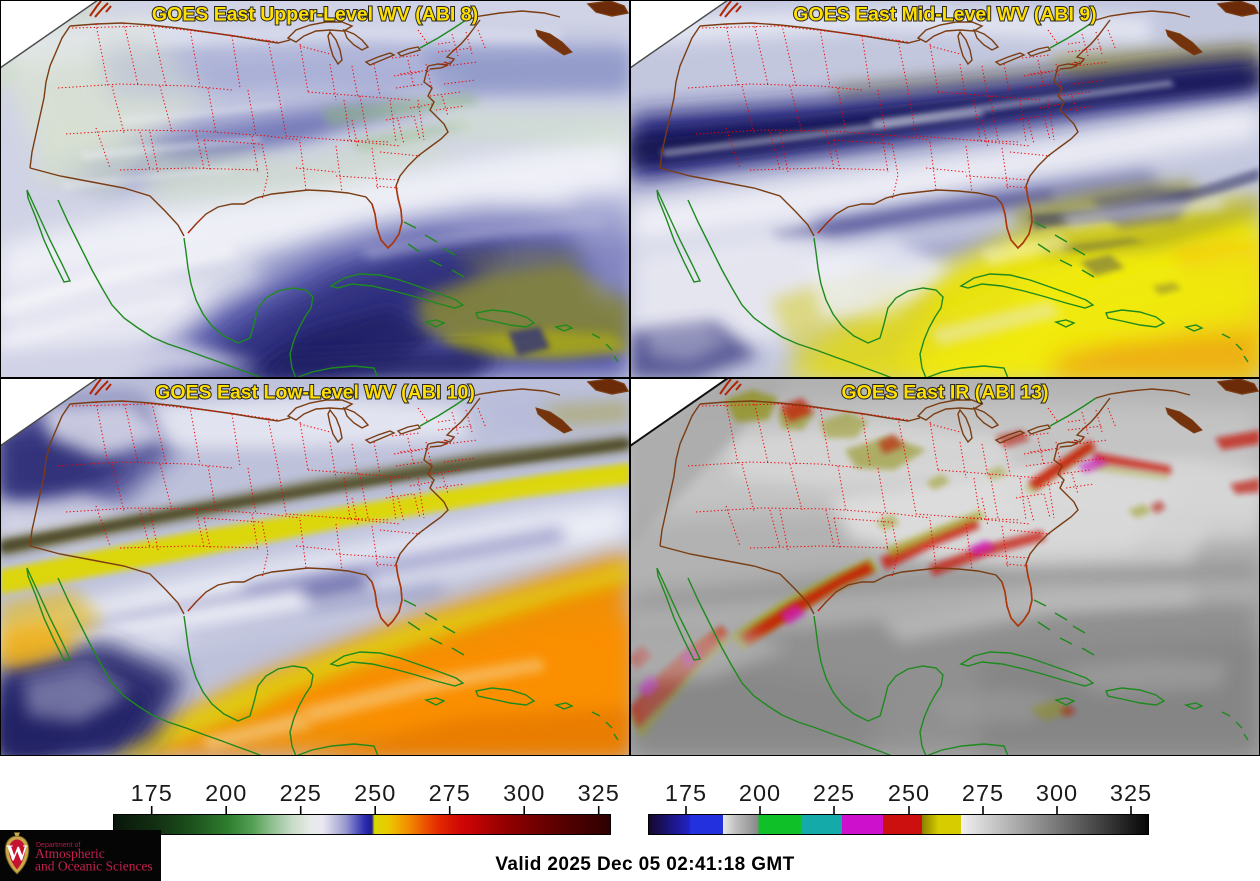  Describe the element at coordinates (58, 845) in the screenshot. I see `svg-text: Department of` at that location.